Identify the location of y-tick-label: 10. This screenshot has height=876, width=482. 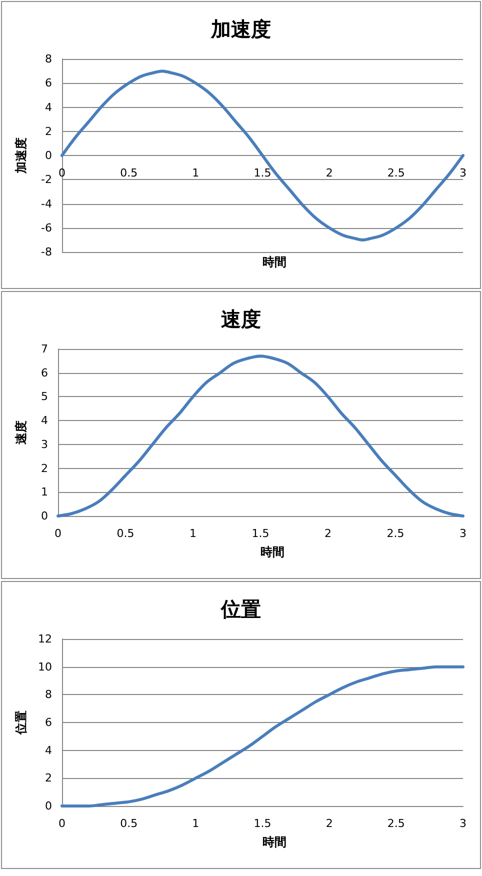
(45, 667).